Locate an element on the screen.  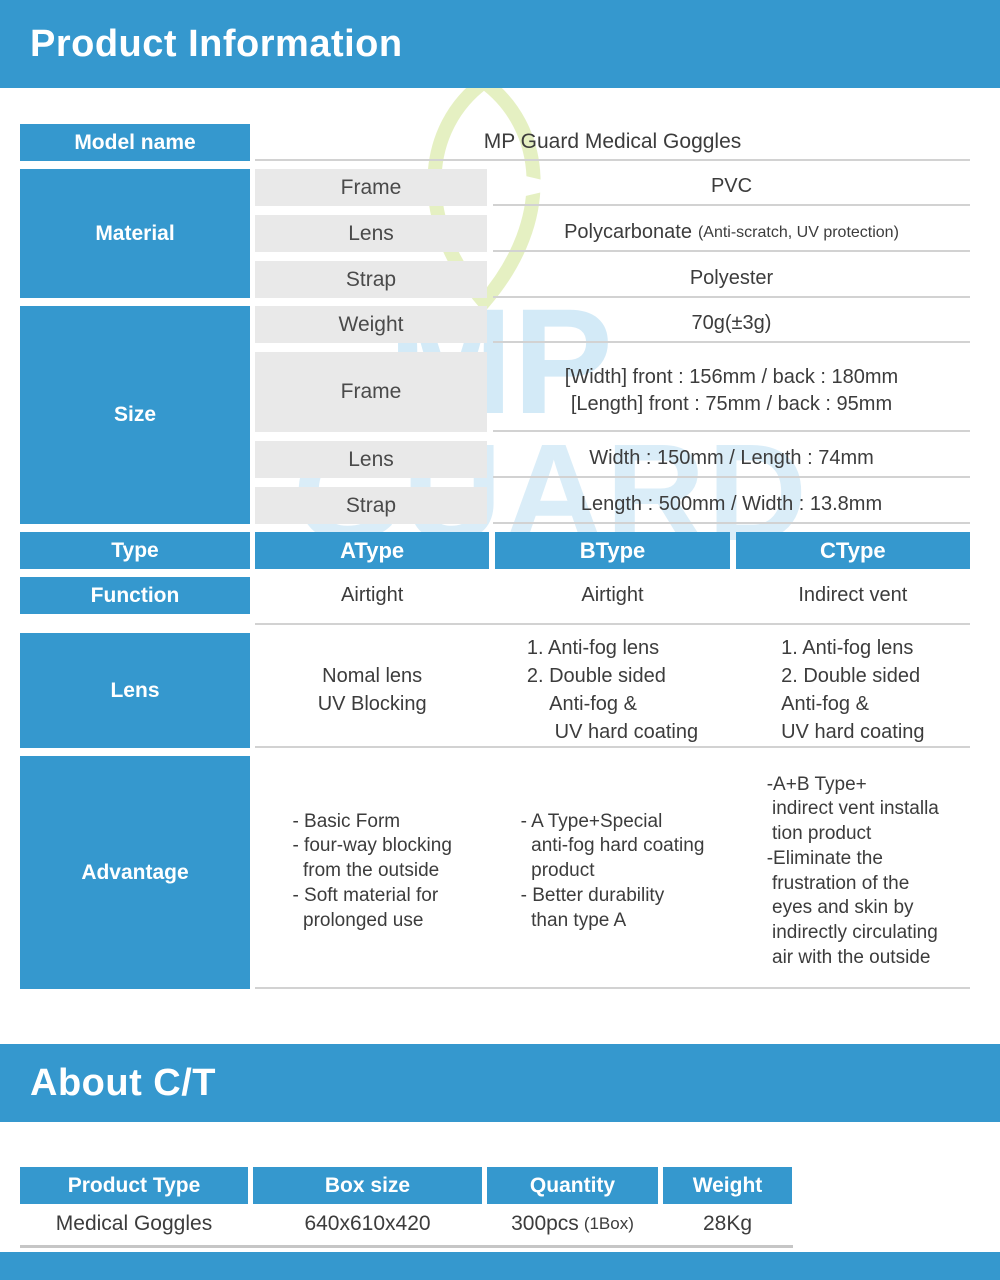
ct-quantity-note: (1Box) is located at coordinates (608, 1223).